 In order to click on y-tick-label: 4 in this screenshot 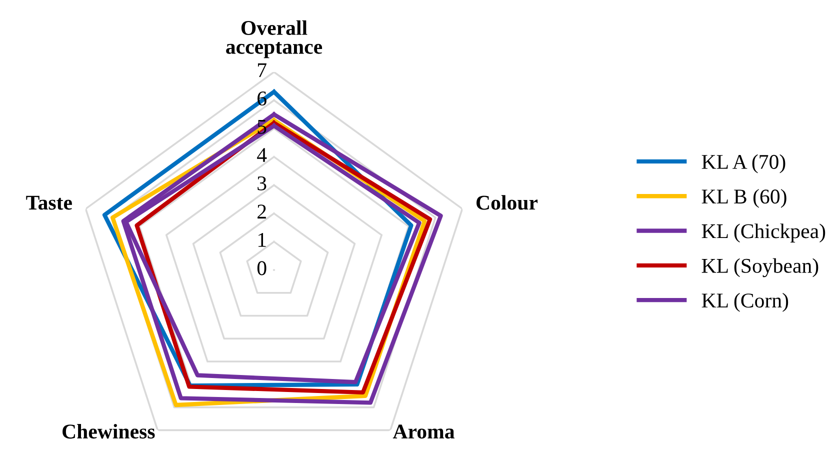, I will do `click(262, 155)`.